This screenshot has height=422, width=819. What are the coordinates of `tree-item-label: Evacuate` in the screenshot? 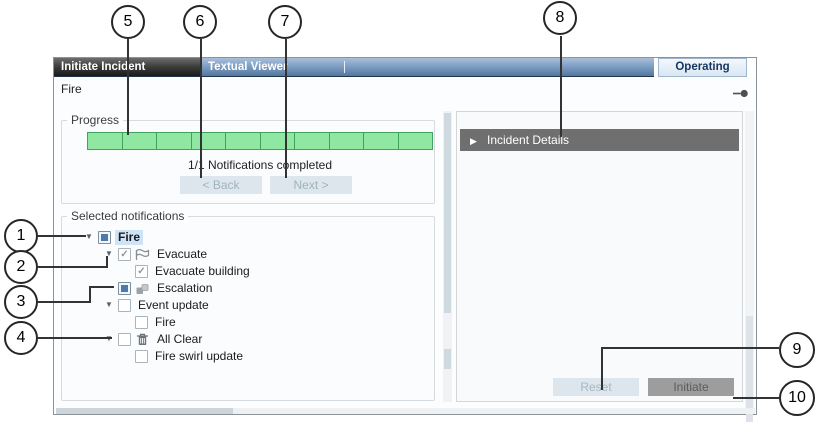 It's located at (182, 253).